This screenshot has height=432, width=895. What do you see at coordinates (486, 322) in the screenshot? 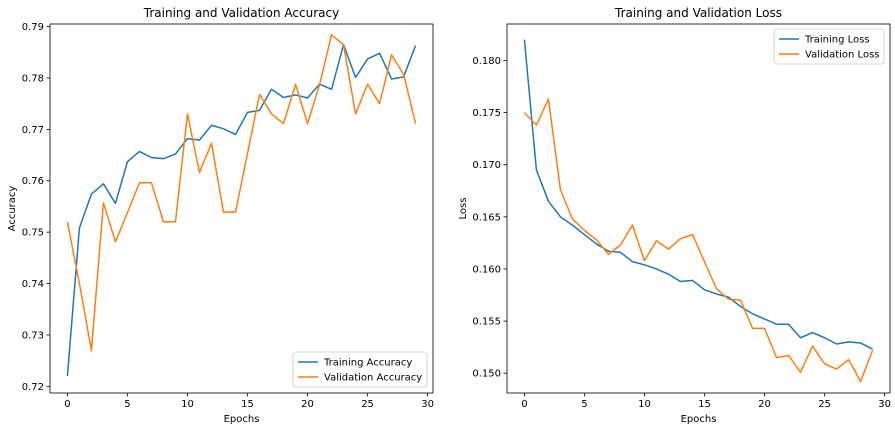
I see `y-tick-label: 0.155` at bounding box center [486, 322].